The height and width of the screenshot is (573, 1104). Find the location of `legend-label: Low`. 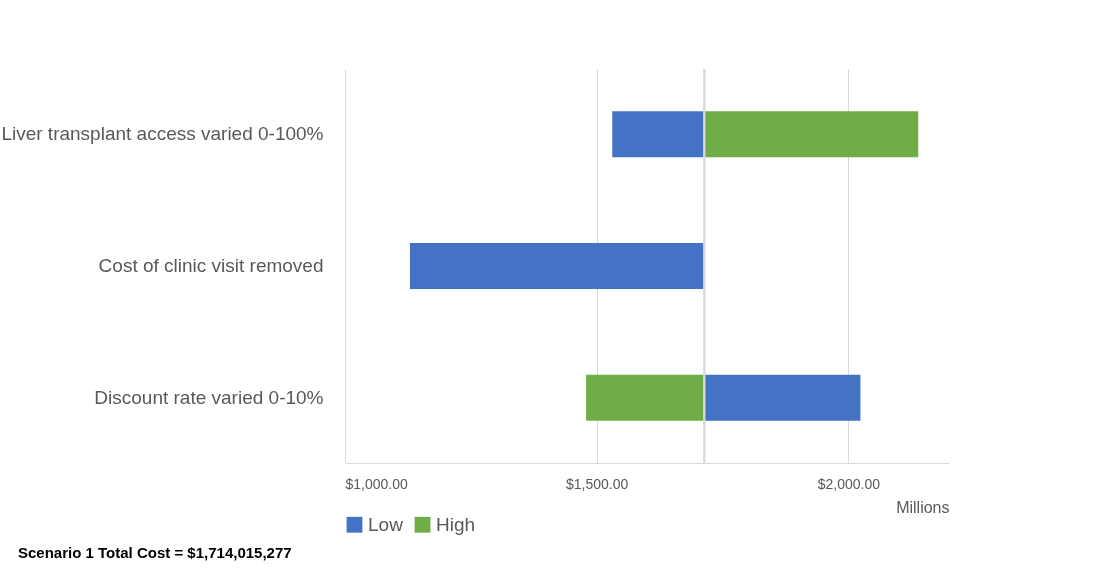

legend-label: Low is located at coordinates (386, 524).